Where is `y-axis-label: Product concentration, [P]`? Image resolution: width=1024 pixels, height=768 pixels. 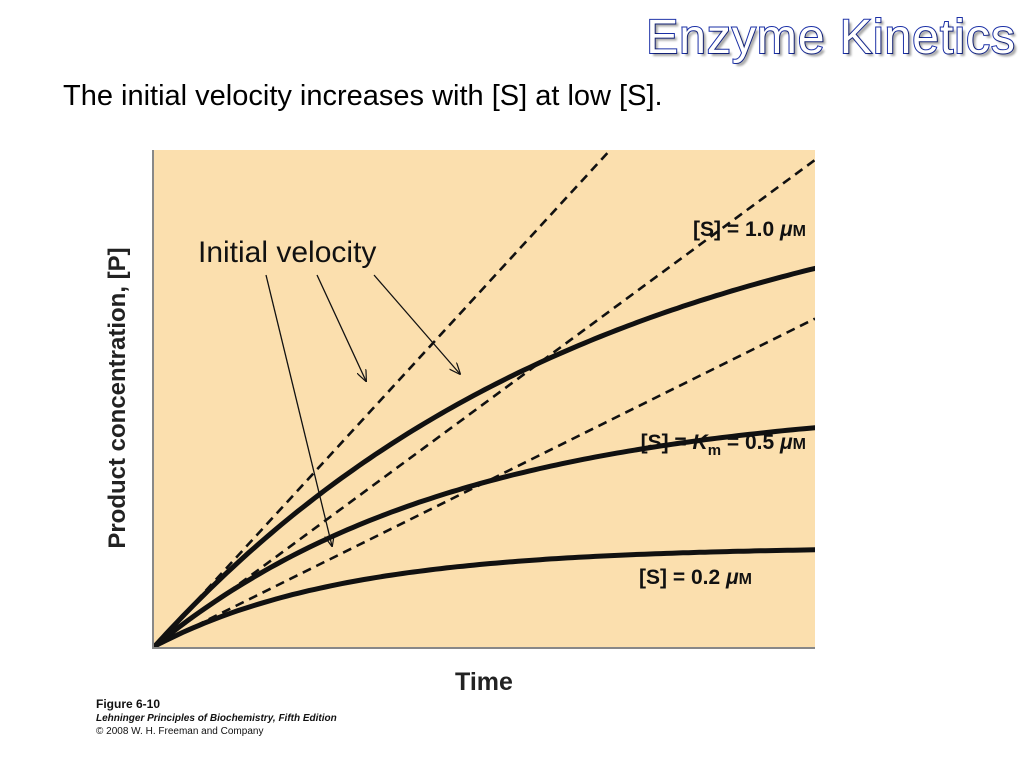 y-axis-label: Product concentration, [P] is located at coordinates (117, 397).